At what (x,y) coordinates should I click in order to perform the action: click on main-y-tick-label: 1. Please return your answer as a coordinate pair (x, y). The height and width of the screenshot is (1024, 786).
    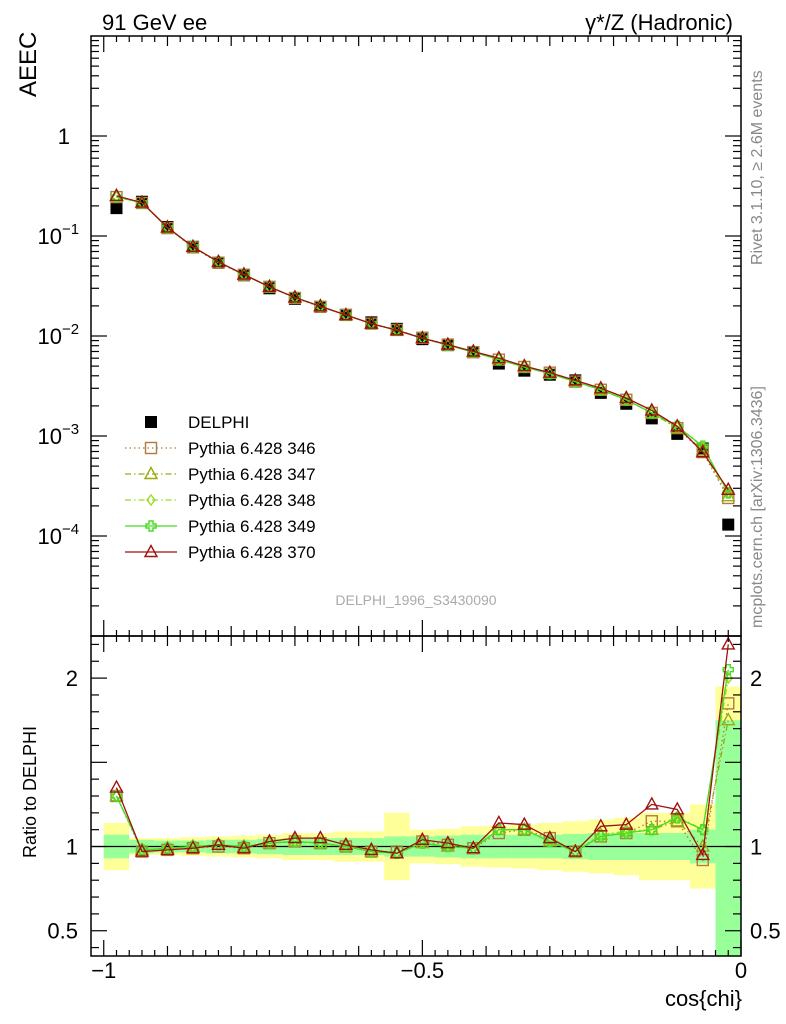
    Looking at the image, I should click on (64, 136).